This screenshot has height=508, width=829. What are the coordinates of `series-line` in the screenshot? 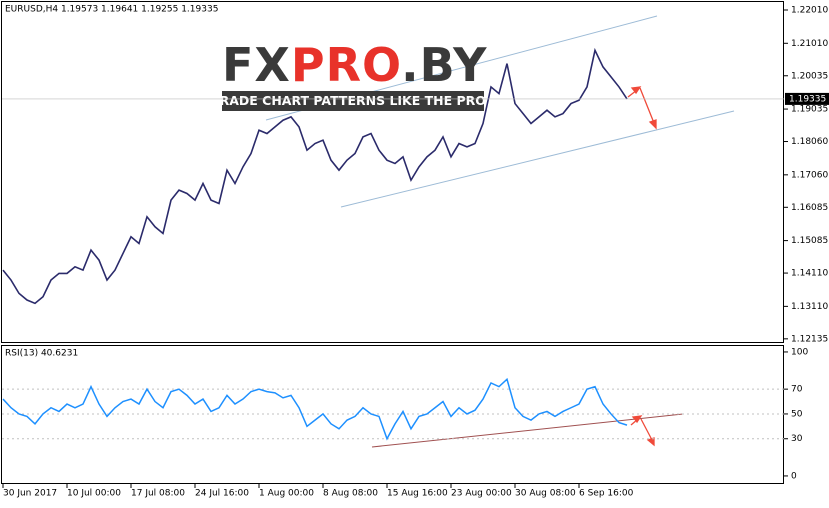 It's located at (315, 409).